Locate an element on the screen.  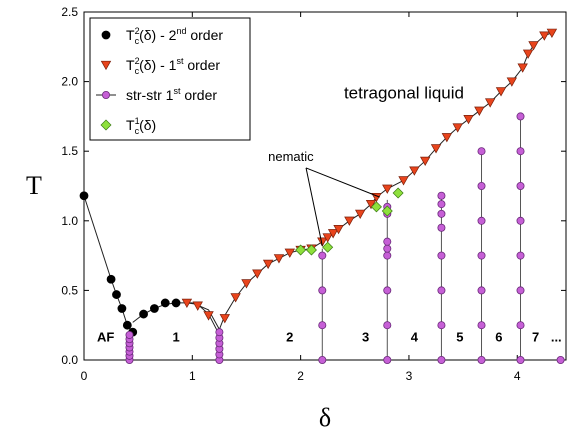
x-tick-label: 0 is located at coordinates (84, 376).